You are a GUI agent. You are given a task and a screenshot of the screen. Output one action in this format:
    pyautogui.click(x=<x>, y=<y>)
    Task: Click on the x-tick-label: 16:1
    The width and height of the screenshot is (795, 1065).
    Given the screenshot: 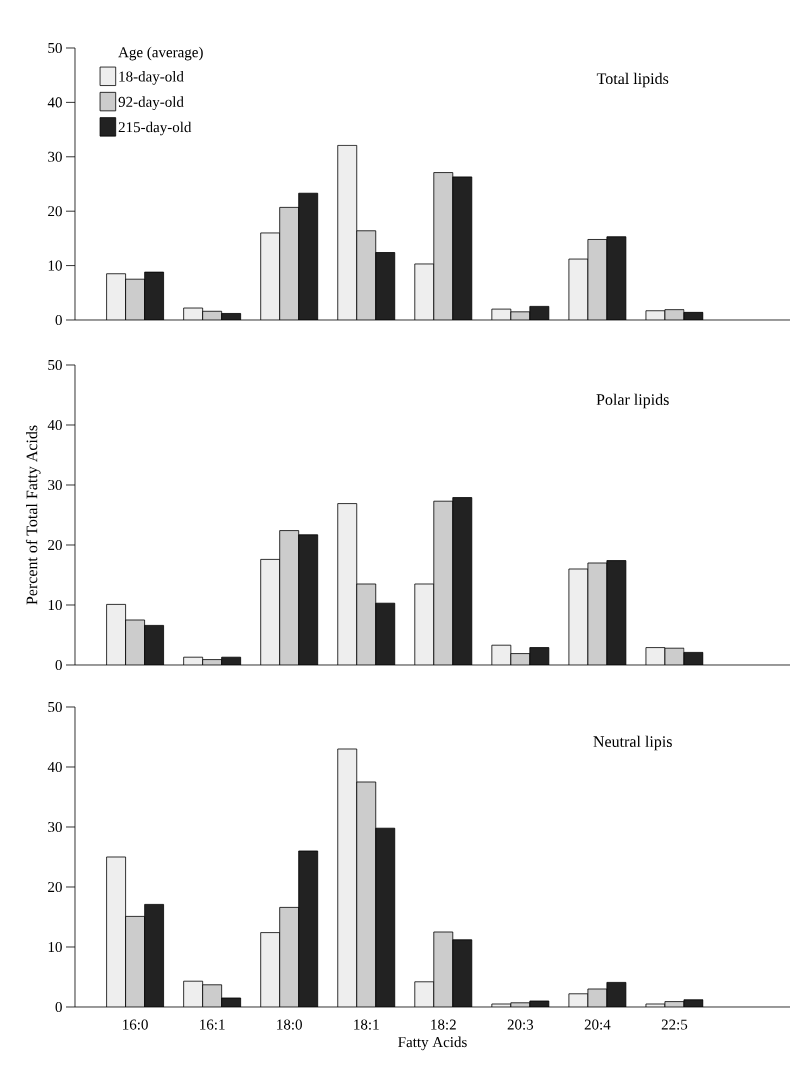 What is the action you would take?
    pyautogui.click(x=212, y=1024)
    